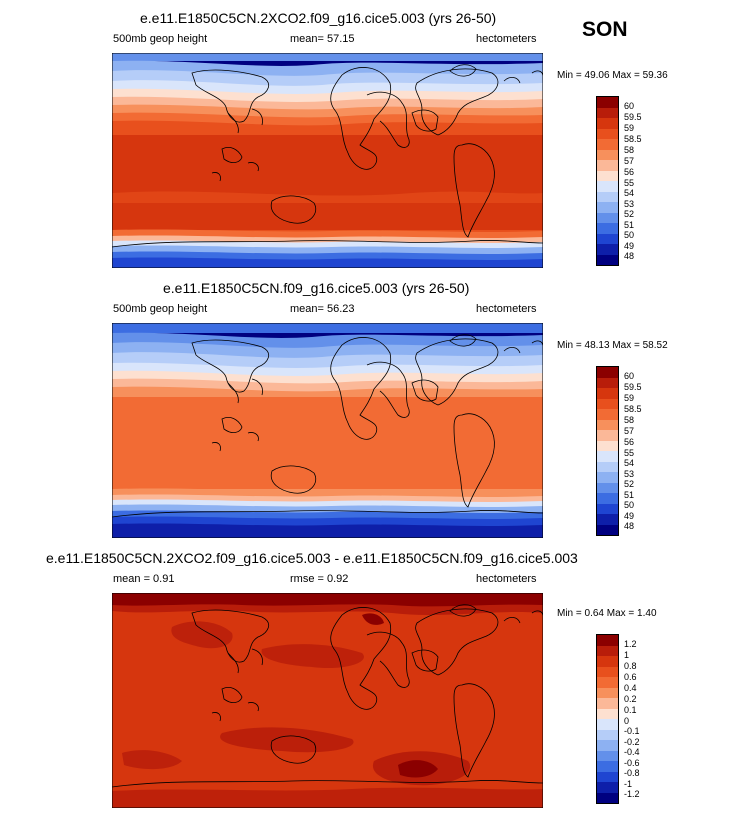  Describe the element at coordinates (607, 719) in the screenshot. I see `panel-3-colorbar` at that location.